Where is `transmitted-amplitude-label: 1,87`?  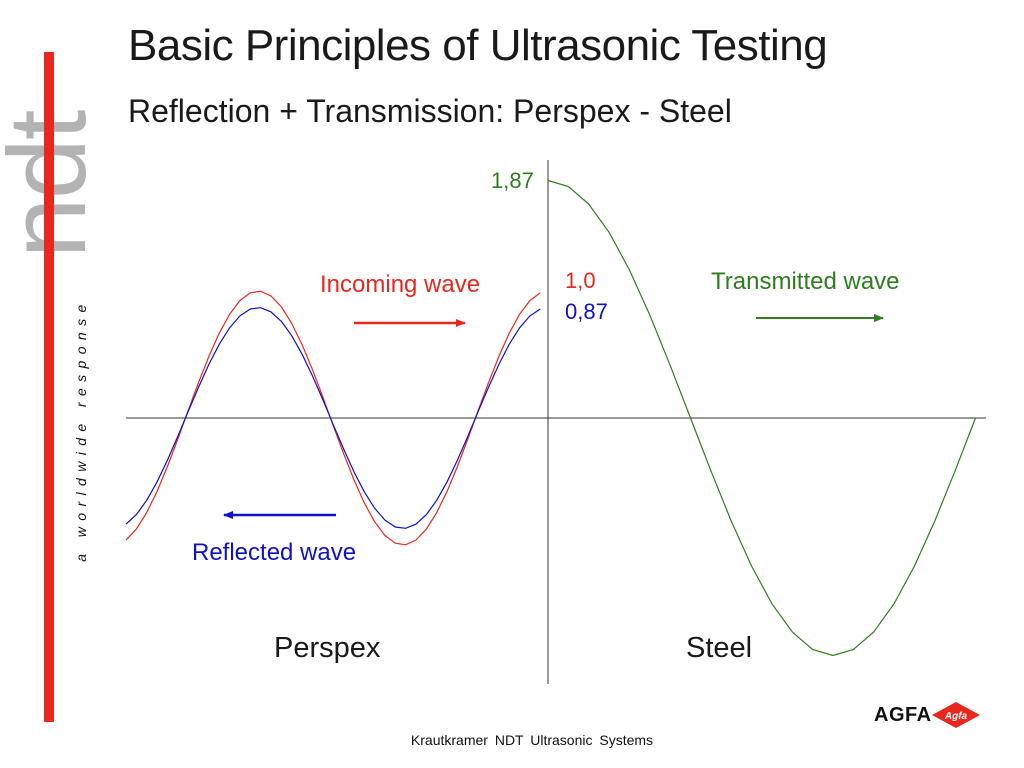
transmitted-amplitude-label: 1,87 is located at coordinates (512, 180).